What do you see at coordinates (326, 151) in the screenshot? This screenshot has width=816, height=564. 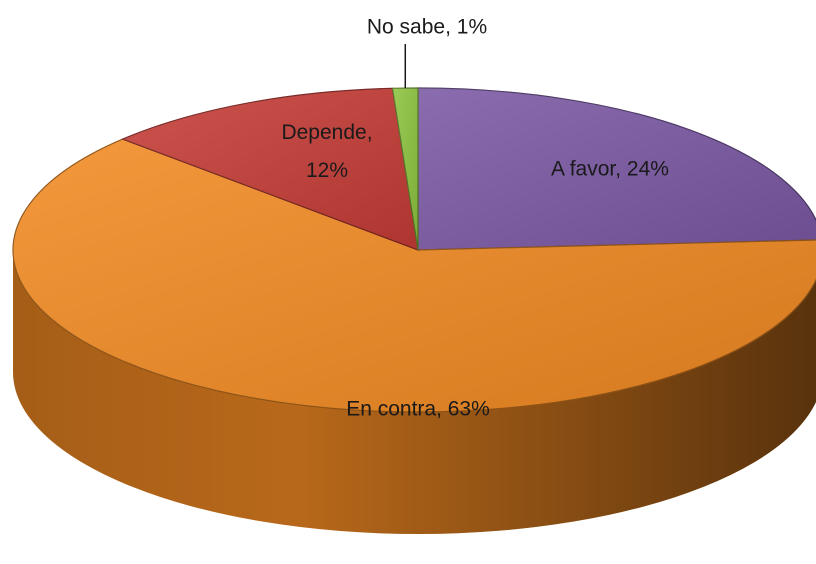 I see `data-label: Depende, 12%` at bounding box center [326, 151].